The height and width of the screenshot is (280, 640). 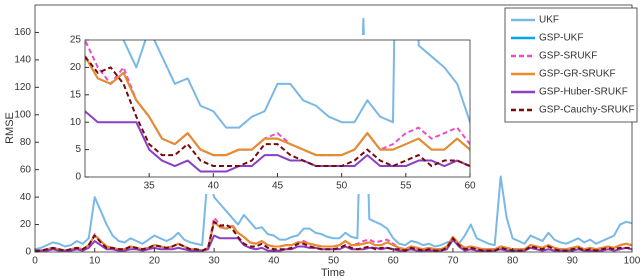 I want to click on x-tick-label: 45, so click(x=278, y=186).